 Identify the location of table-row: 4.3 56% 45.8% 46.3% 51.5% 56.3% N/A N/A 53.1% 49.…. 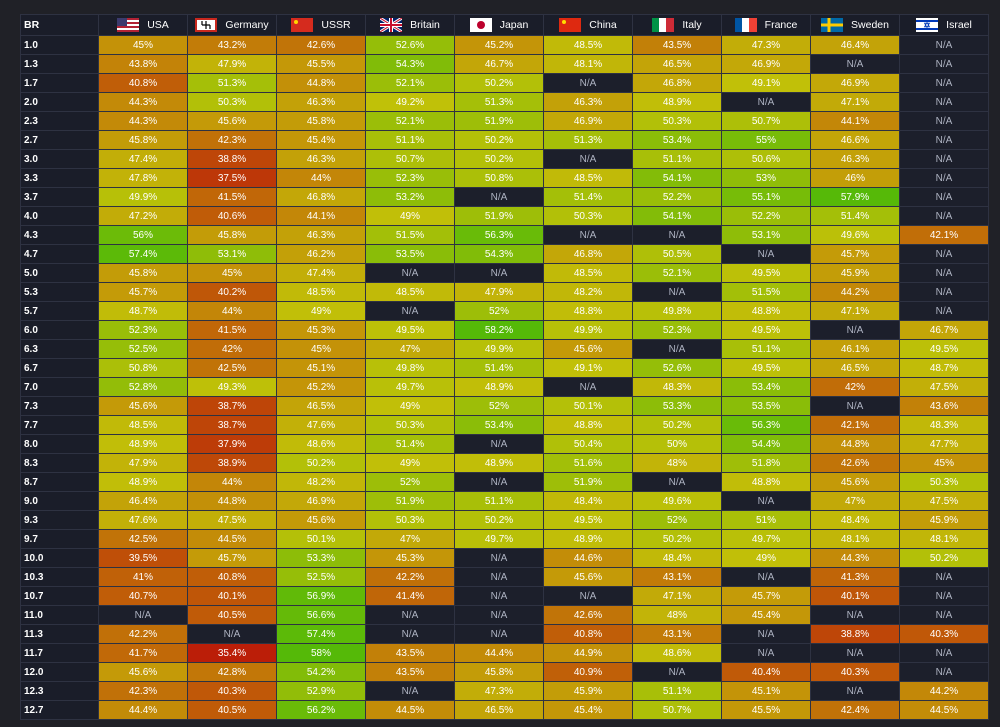
(504, 235).